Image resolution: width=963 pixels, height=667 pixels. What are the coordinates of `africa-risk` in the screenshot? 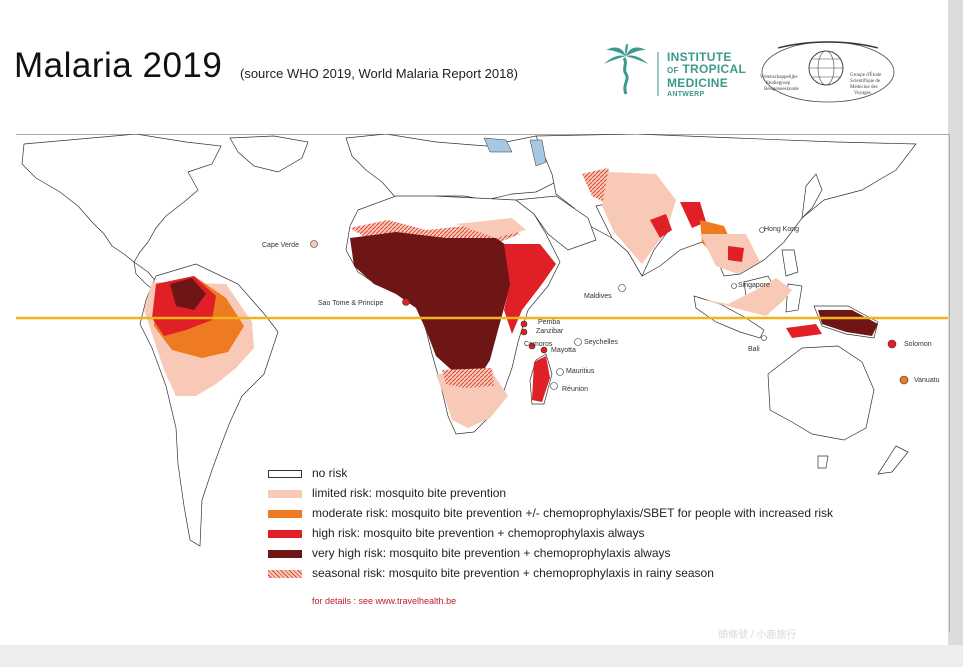 It's located at (453, 323).